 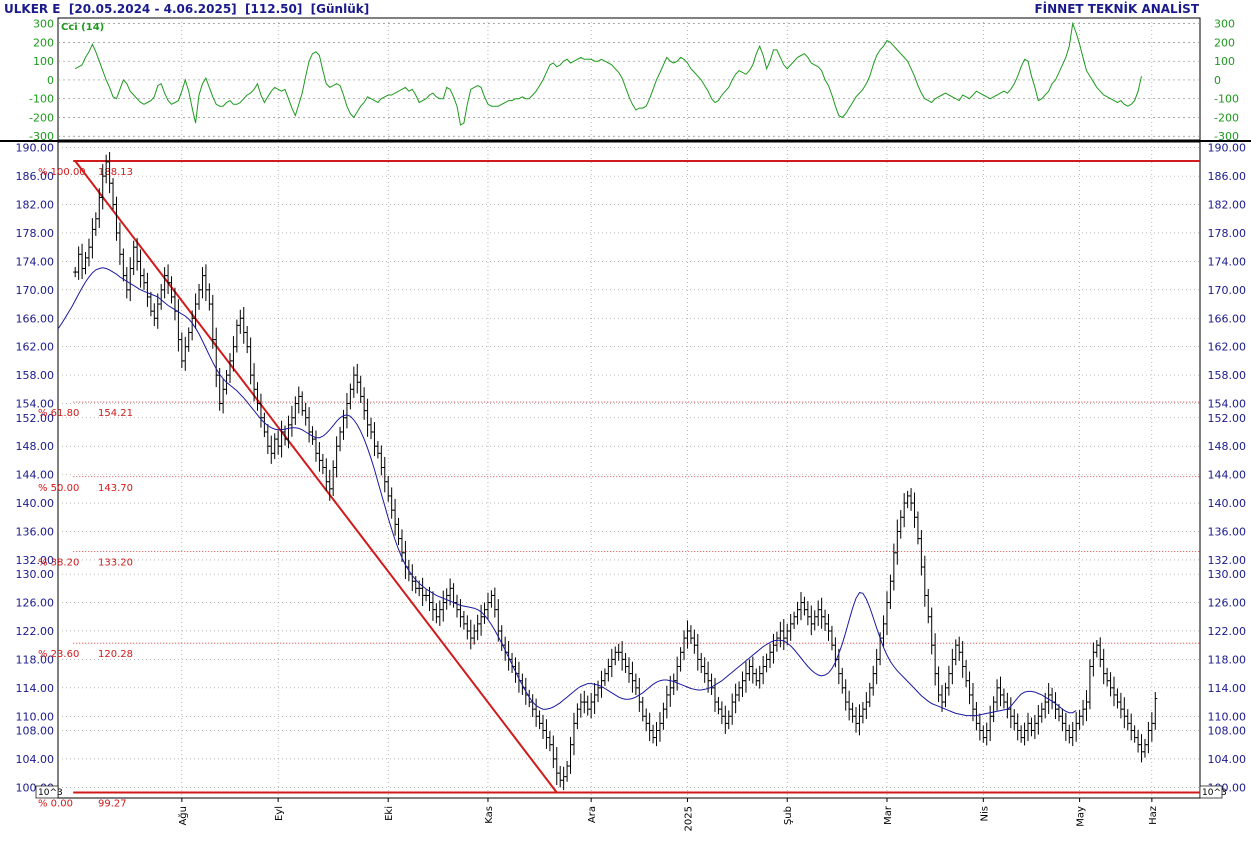 What do you see at coordinates (1081, 816) in the screenshot?
I see `xtick-label: May` at bounding box center [1081, 816].